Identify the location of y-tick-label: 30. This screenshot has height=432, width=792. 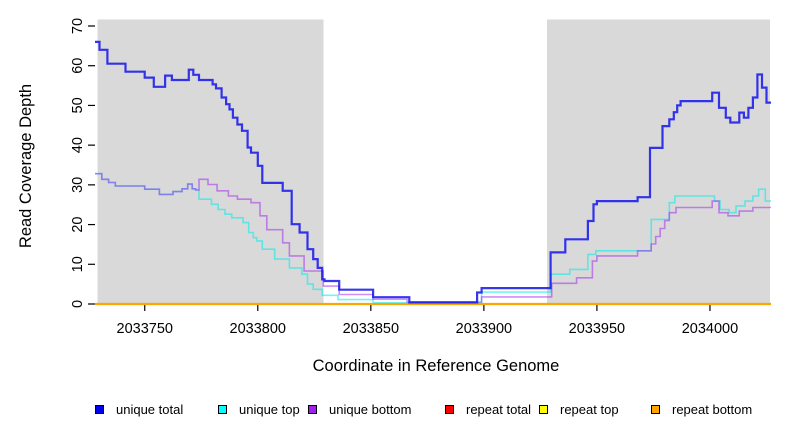
(78, 185).